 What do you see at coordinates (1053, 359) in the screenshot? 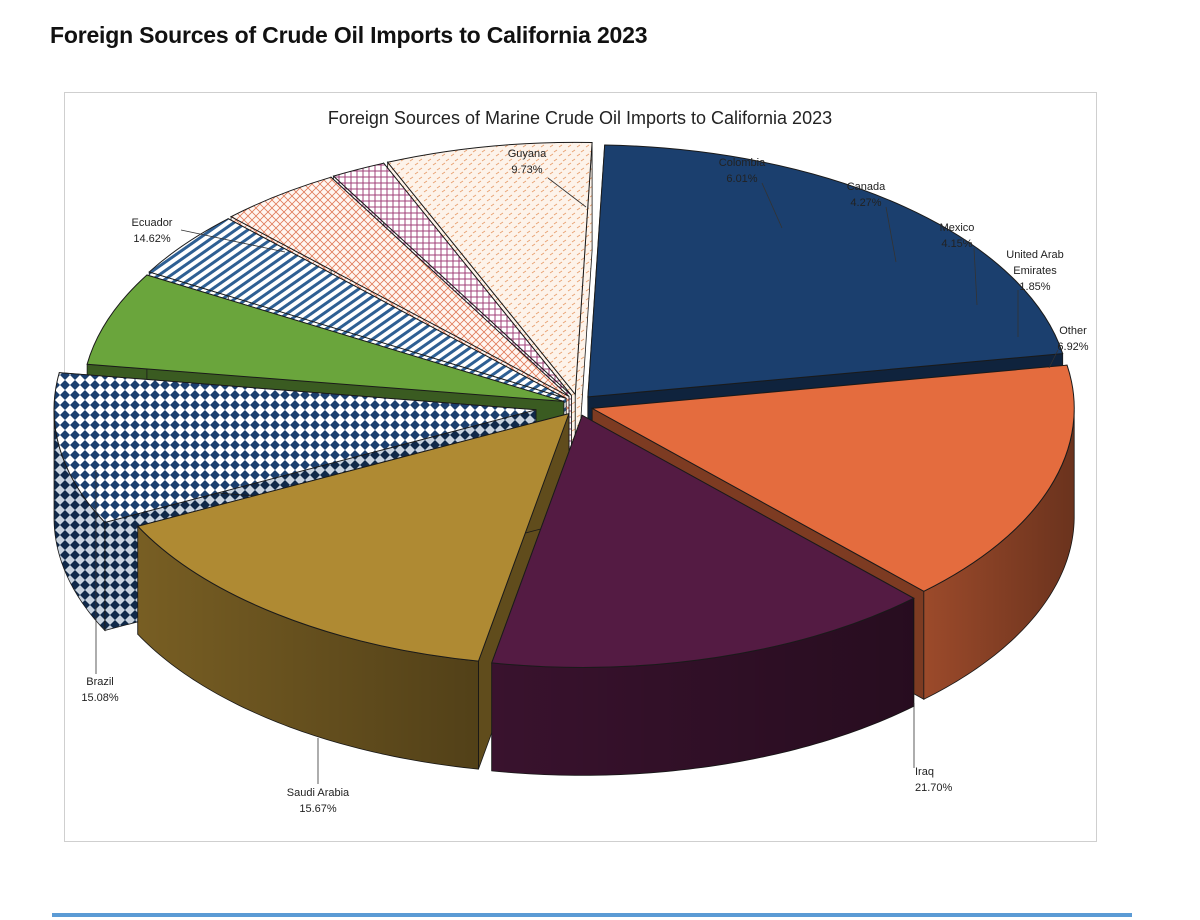
I see `leader-line-other` at bounding box center [1053, 359].